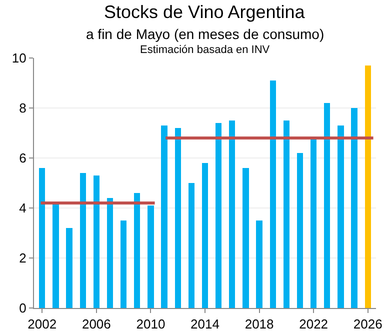 This screenshot has width=392, height=334. Describe the element at coordinates (205, 50) in the screenshot. I see `text: Estimación basada en INV` at that location.